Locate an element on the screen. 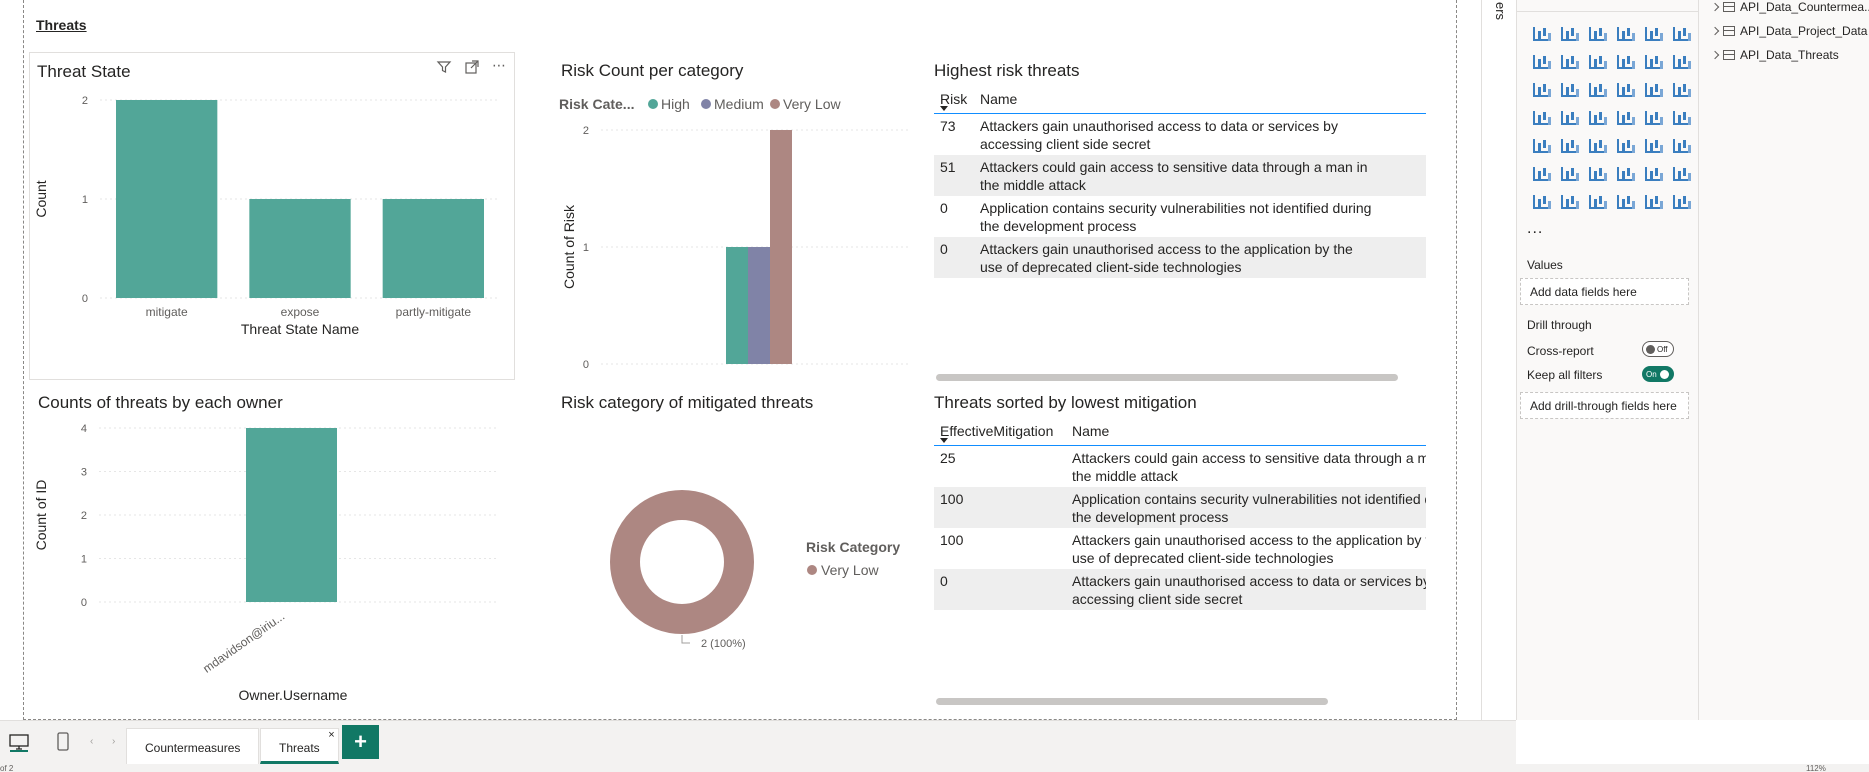 This screenshot has height=772, width=1869. bar-Very Low is located at coordinates (781, 247).